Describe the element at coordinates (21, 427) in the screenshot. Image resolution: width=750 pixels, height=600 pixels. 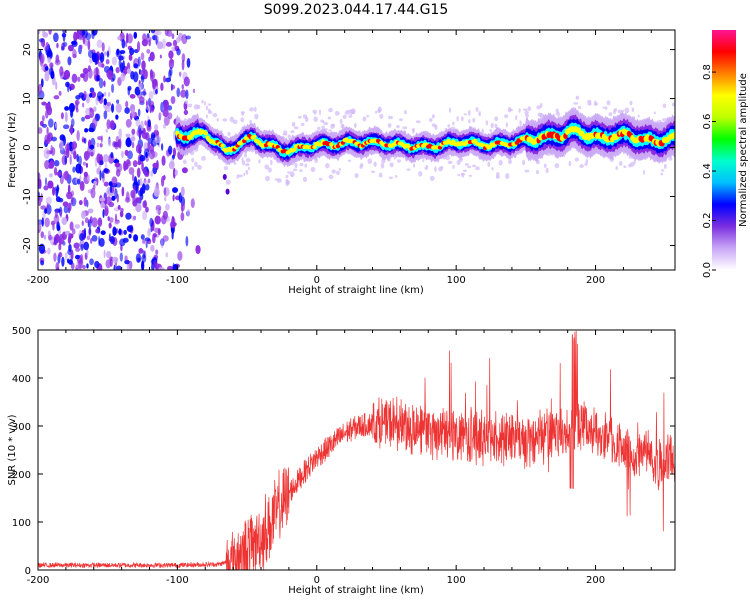
I see `snr-y-tick-label: 300` at that location.